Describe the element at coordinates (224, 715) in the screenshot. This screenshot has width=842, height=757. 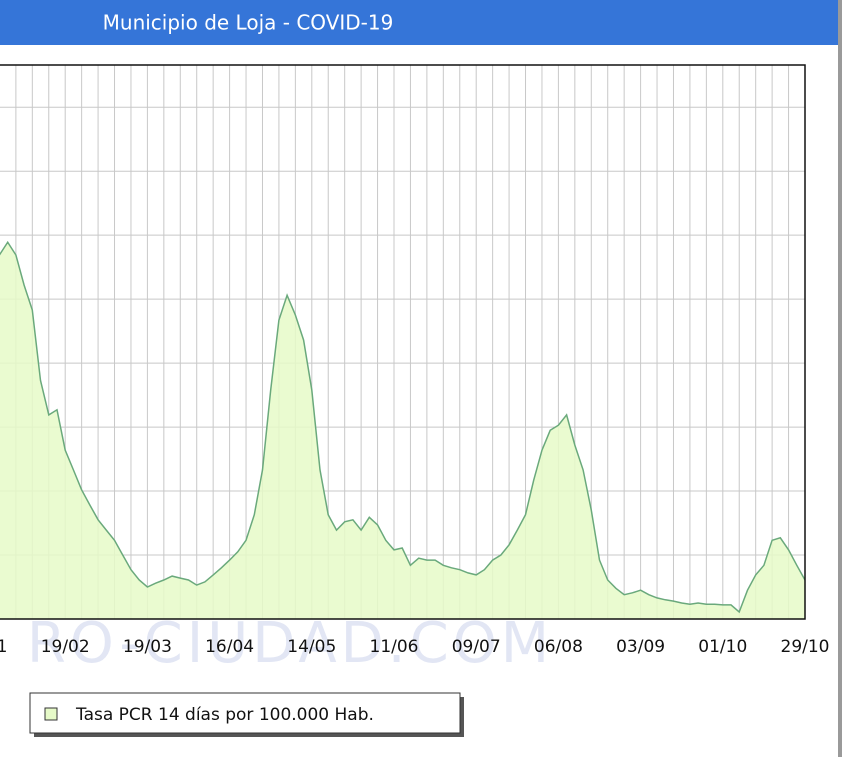
I see `legend-label: Tasa PCR 14 días por 100.000 Hab.` at that location.